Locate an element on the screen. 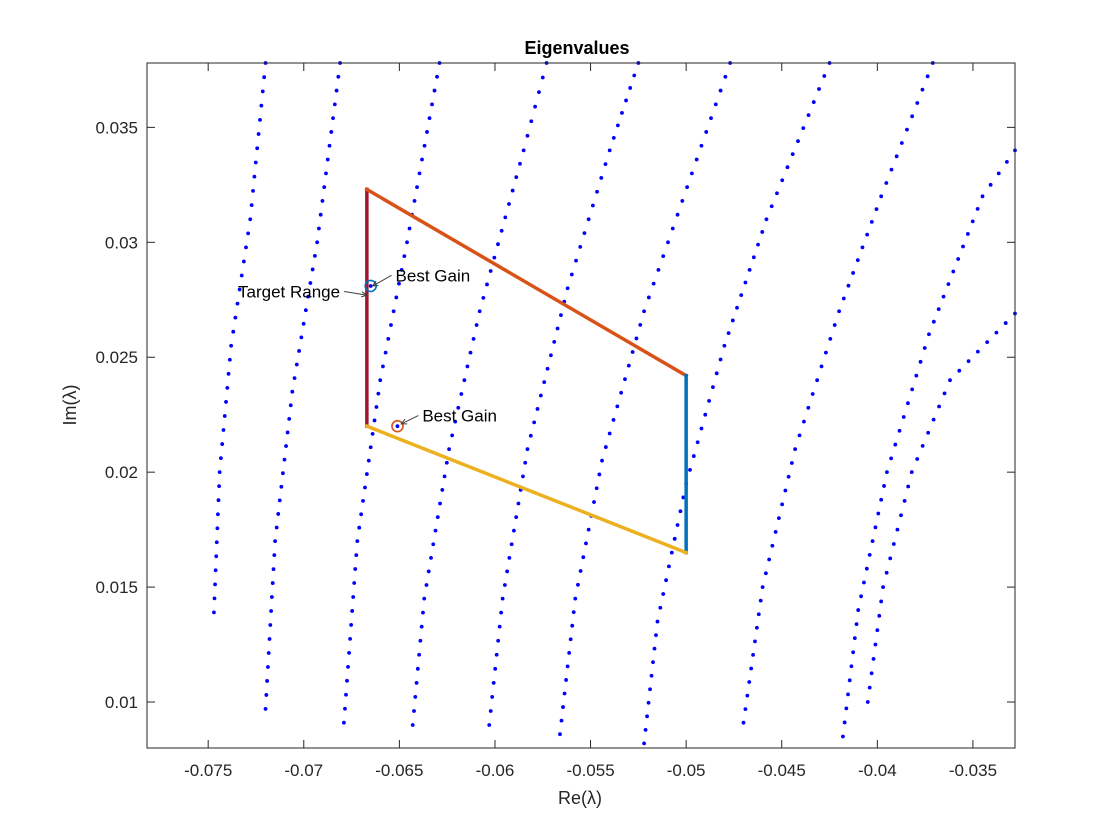  annotations: Best Gain Best Gain Target Range is located at coordinates (367, 345).